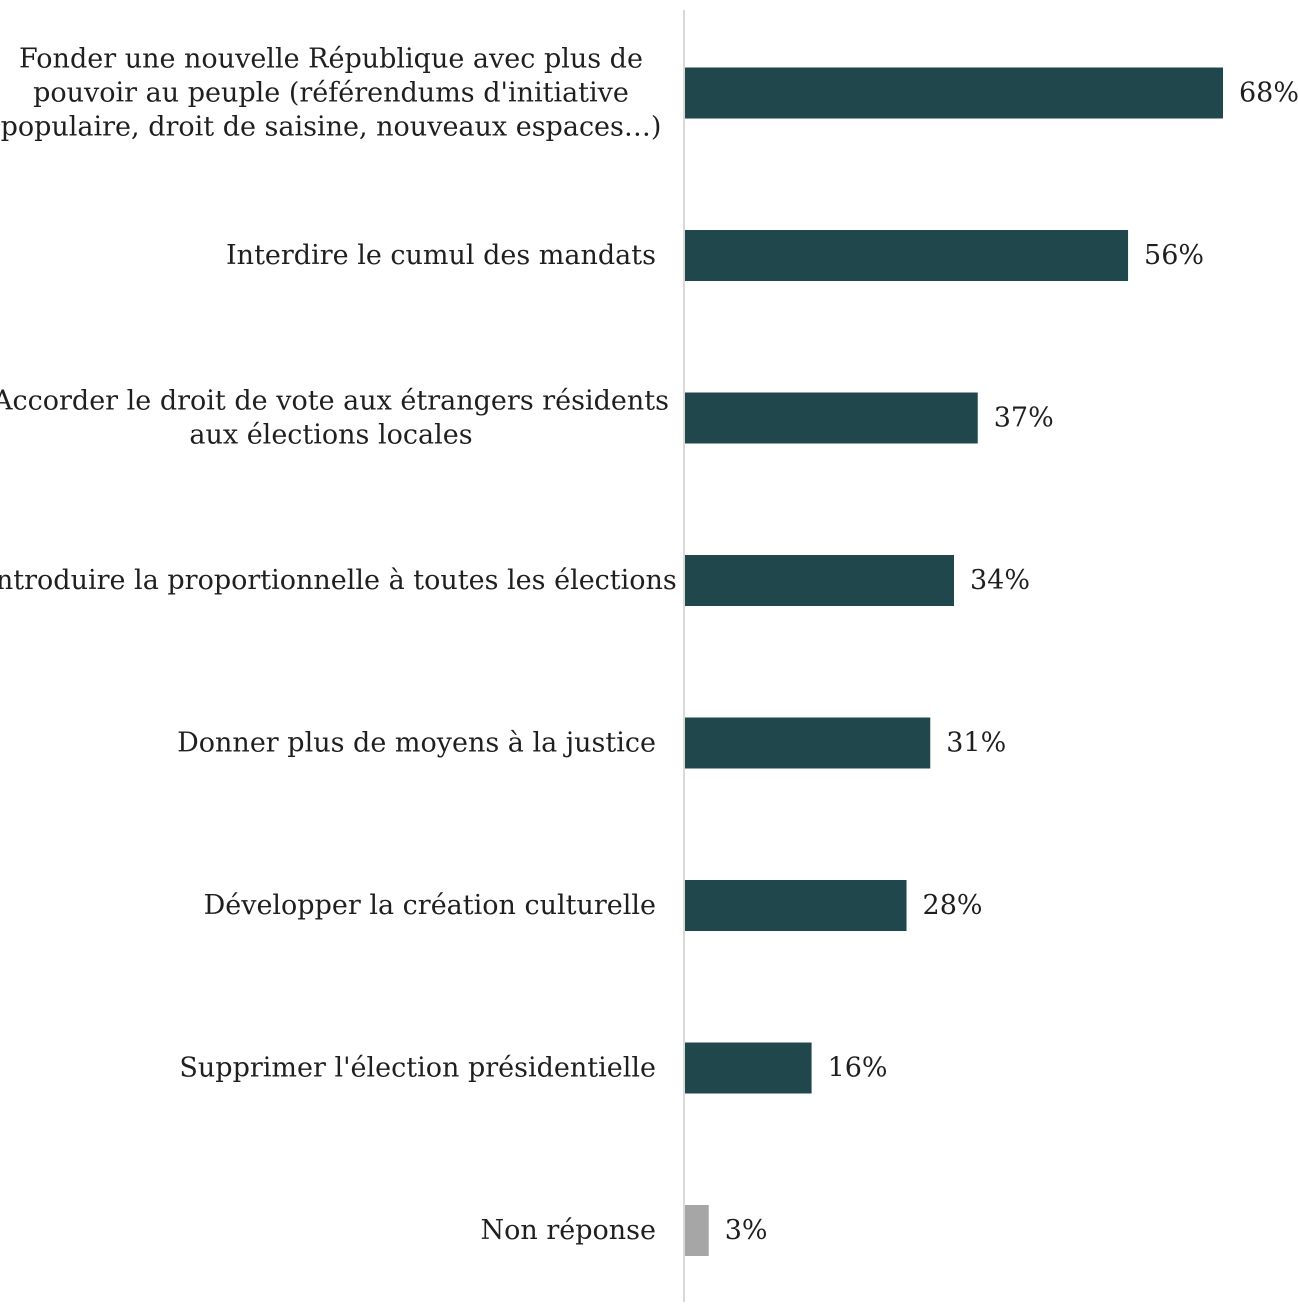 Image resolution: width=1298 pixels, height=1306 pixels. I want to click on category-label-line: Non réponse, so click(569, 1230).